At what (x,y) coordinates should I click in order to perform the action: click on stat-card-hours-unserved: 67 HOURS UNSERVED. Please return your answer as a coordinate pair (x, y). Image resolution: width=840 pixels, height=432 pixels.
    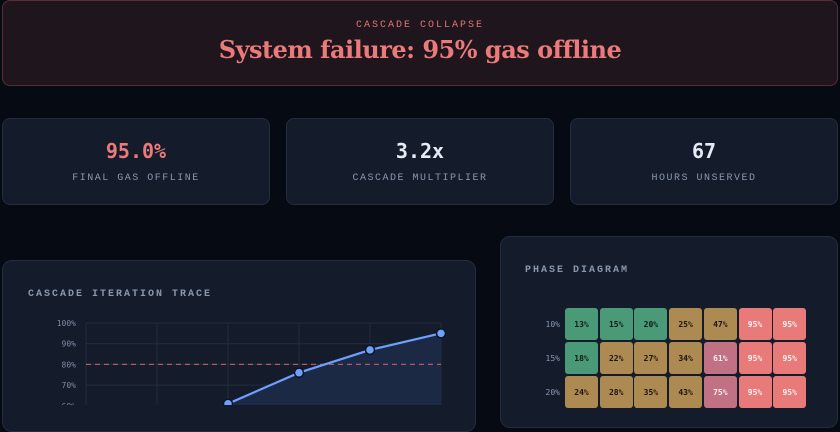
    Looking at the image, I should click on (704, 161).